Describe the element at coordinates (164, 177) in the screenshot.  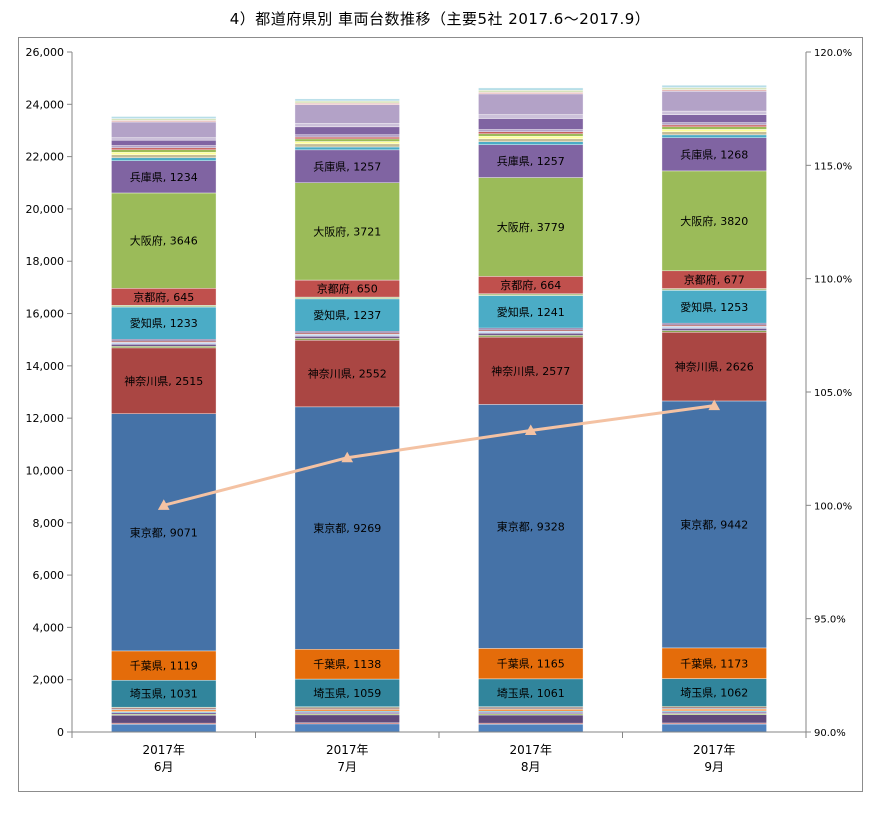
I see `data-label: 兵庫県, 1234` at that location.